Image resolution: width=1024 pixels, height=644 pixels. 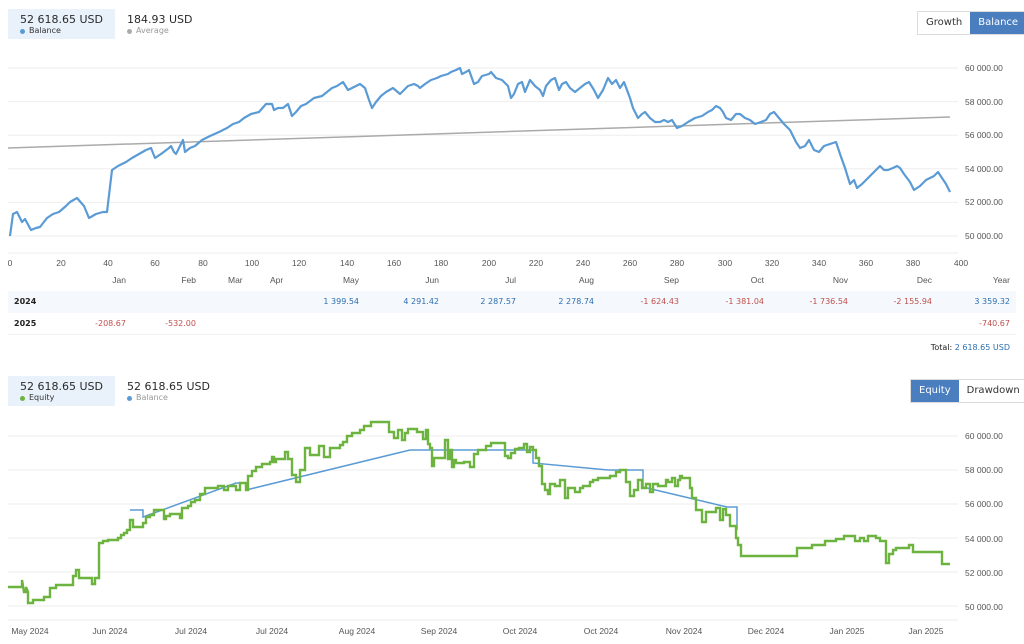 I want to click on svg-text: 400, so click(x=961, y=263).